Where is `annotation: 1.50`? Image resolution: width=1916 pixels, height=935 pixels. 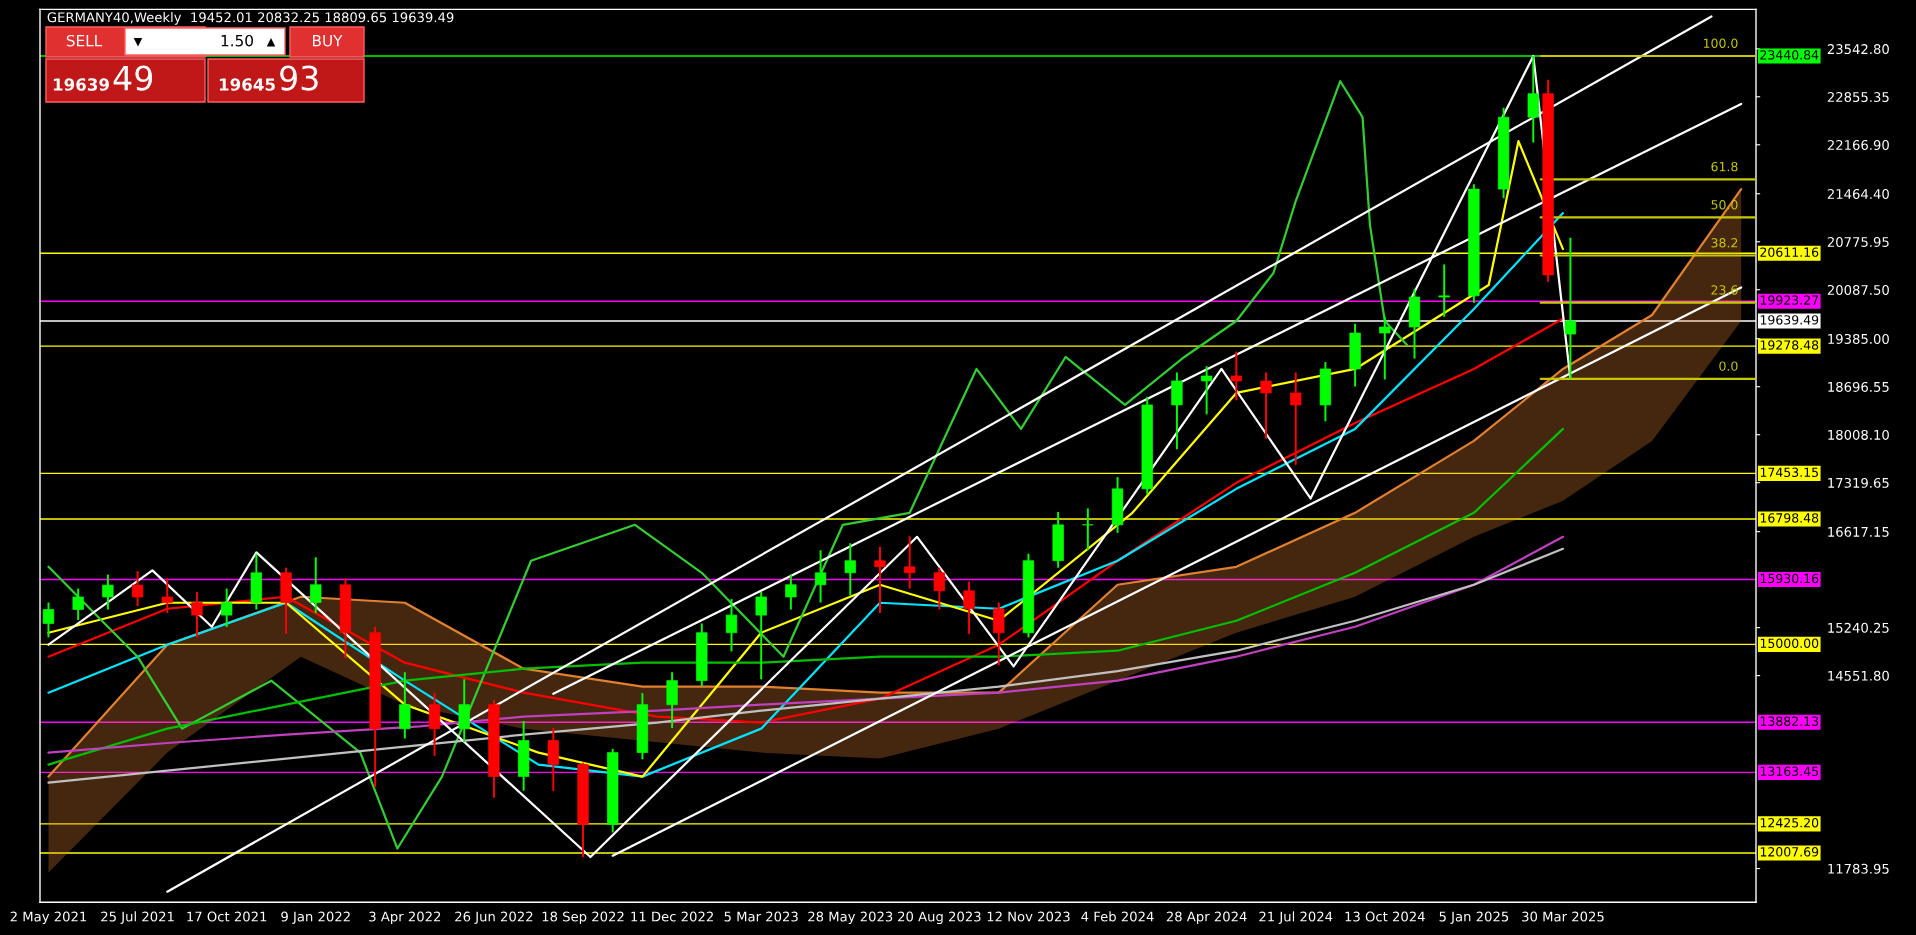 annotation: 1.50 is located at coordinates (237, 40).